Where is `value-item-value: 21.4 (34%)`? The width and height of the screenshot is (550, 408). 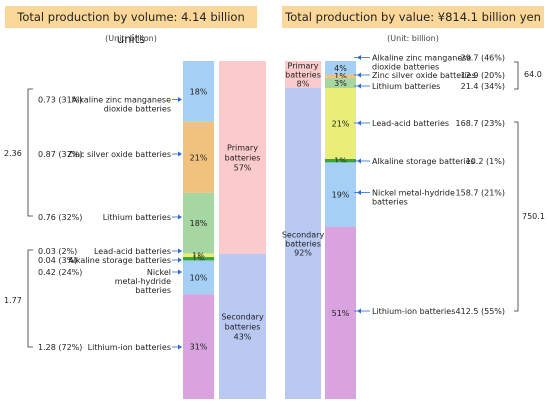
value-item-value: 21.4 (34%) is located at coordinates (483, 86).